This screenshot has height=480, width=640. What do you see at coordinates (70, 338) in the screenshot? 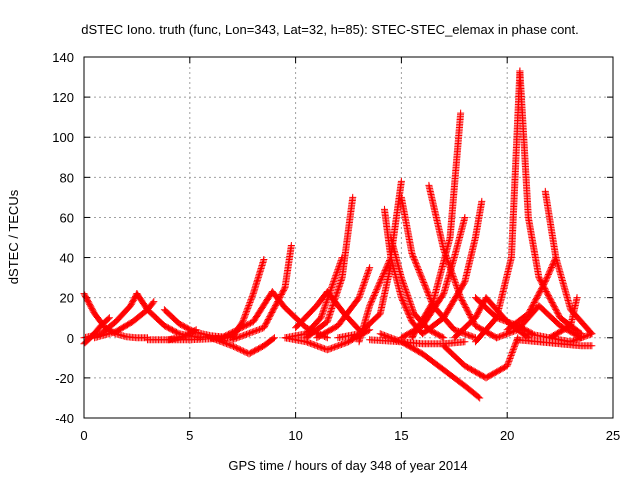
I see `y-tick-label: 0` at bounding box center [70, 338].